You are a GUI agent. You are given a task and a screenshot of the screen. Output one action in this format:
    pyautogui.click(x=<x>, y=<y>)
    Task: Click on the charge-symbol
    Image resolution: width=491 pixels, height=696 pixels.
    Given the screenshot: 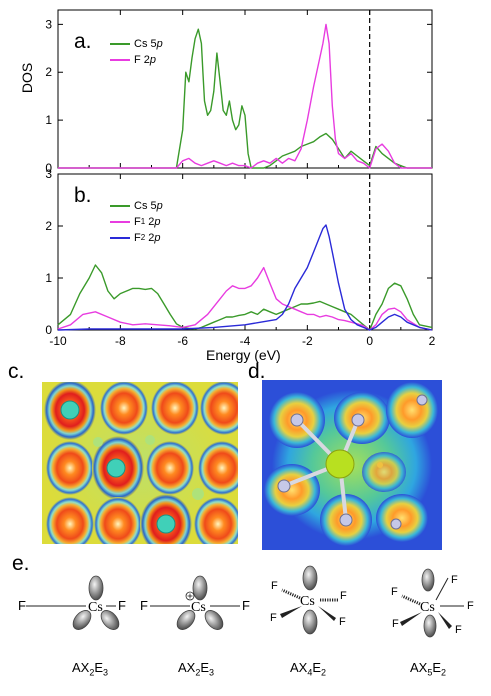 What is the action you would take?
    pyautogui.click(x=190, y=596)
    